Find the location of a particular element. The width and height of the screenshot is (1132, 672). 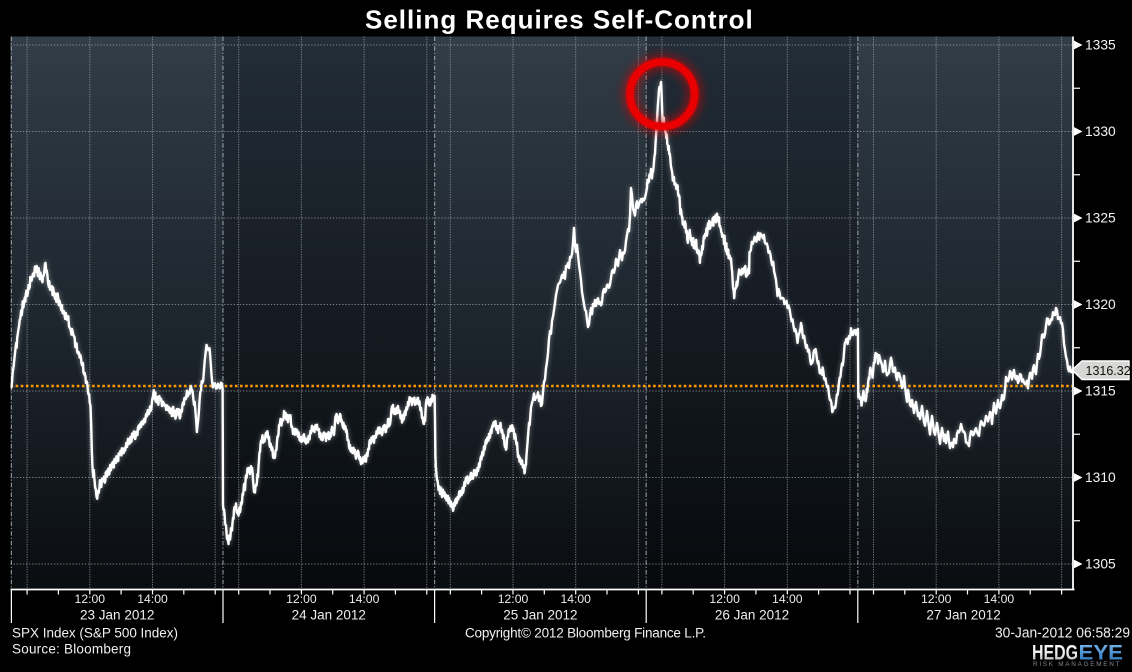

svg-text: HEDG is located at coordinates (1055, 653).